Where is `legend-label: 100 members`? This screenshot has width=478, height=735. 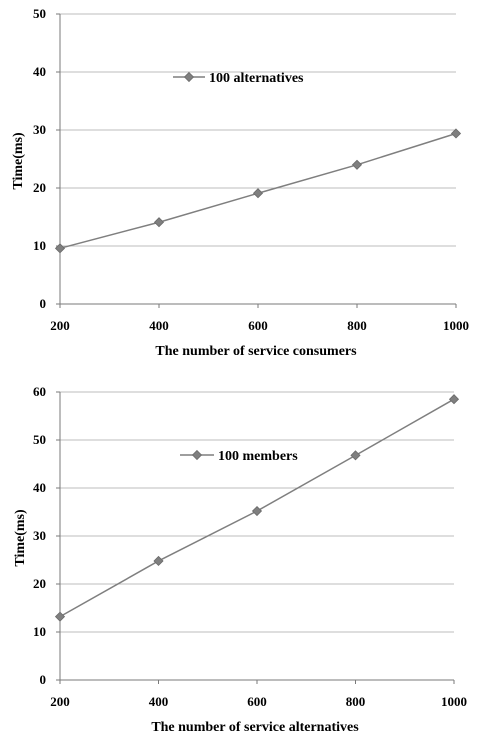
legend-label: 100 members is located at coordinates (258, 456).